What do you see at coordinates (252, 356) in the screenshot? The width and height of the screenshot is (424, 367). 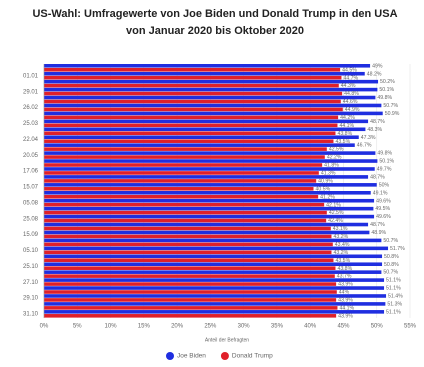 I see `legend-label: Donald Trump` at bounding box center [252, 356].